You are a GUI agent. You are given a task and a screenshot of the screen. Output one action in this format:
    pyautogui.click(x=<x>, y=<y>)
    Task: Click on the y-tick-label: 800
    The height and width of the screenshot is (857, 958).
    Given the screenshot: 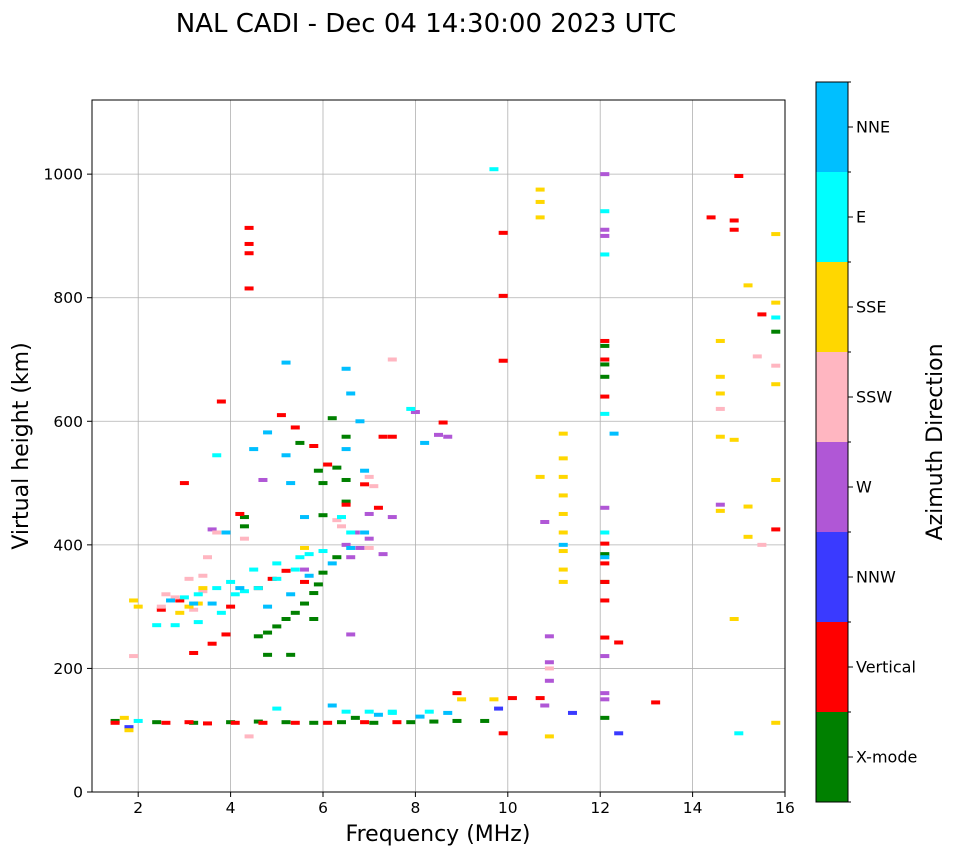 What is the action you would take?
    pyautogui.click(x=68, y=298)
    